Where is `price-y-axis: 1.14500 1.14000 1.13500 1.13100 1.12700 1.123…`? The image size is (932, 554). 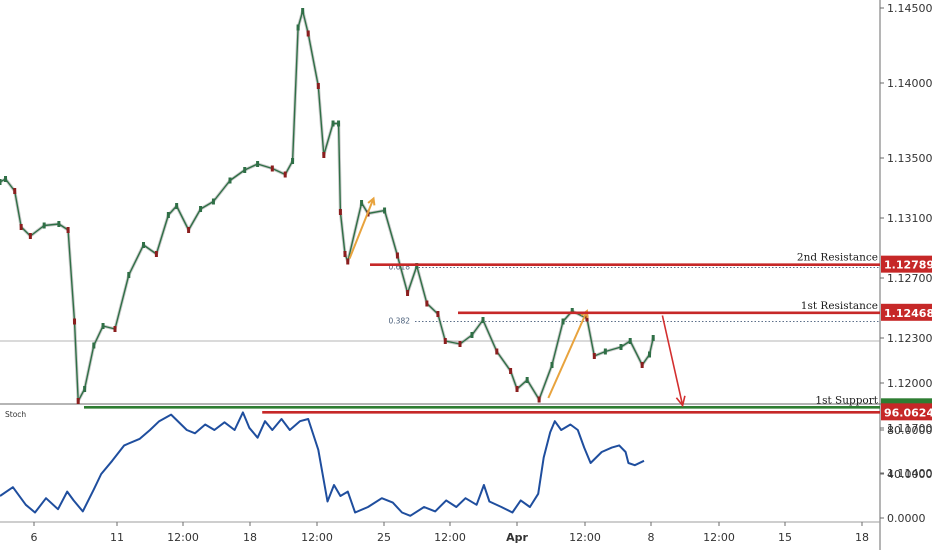
price-y-axis: 1.14500 1.14000 1.13500 1.13100 1.12700 1.123… is located at coordinates (906, 241).